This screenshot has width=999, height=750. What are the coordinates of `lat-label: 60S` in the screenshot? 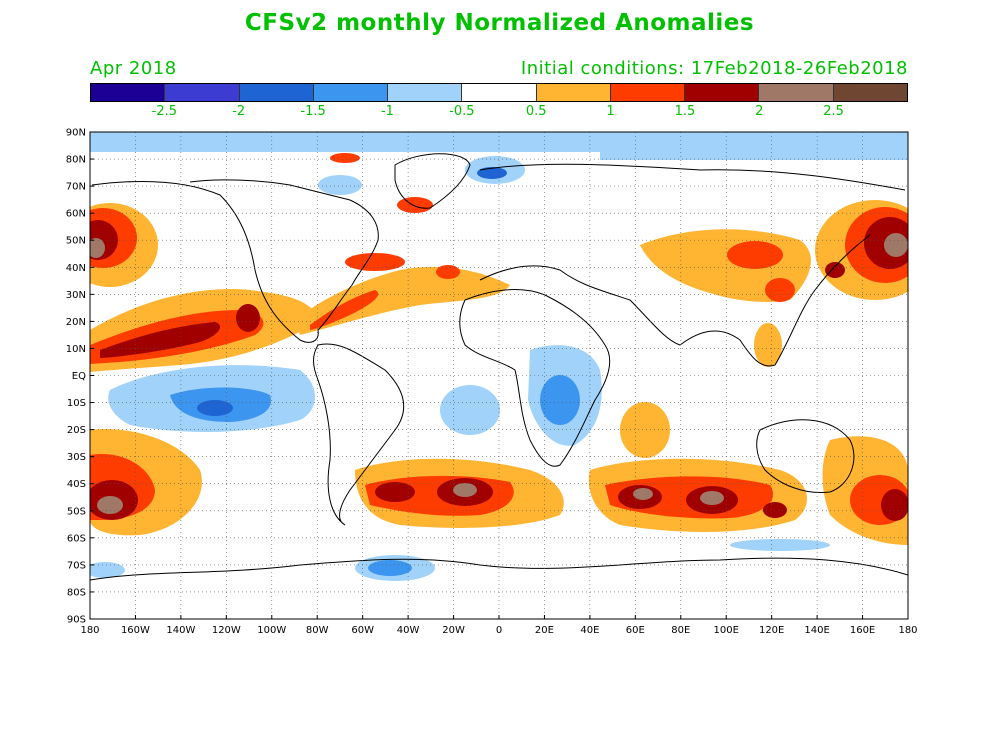 It's located at (76, 538).